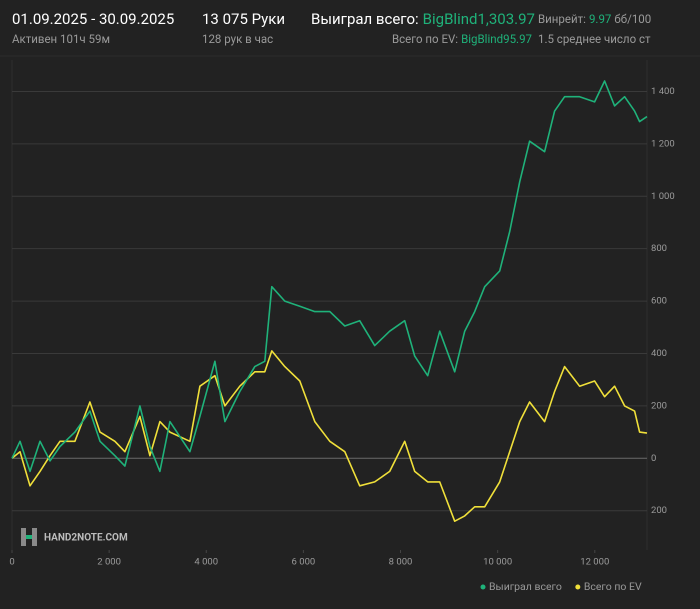 The width and height of the screenshot is (700, 609). What do you see at coordinates (594, 39) in the screenshot?
I see `avg-tables: 1.5 среднее число ст` at bounding box center [594, 39].